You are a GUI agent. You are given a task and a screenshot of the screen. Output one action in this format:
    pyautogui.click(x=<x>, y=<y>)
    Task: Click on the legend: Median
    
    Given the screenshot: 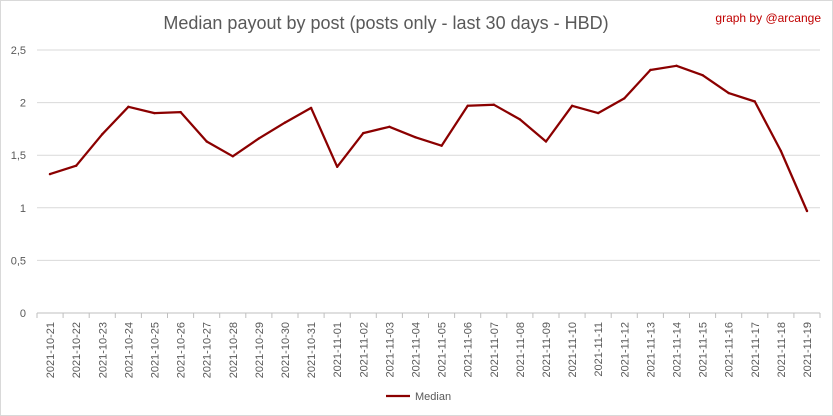 What is the action you would take?
    pyautogui.click(x=418, y=397)
    